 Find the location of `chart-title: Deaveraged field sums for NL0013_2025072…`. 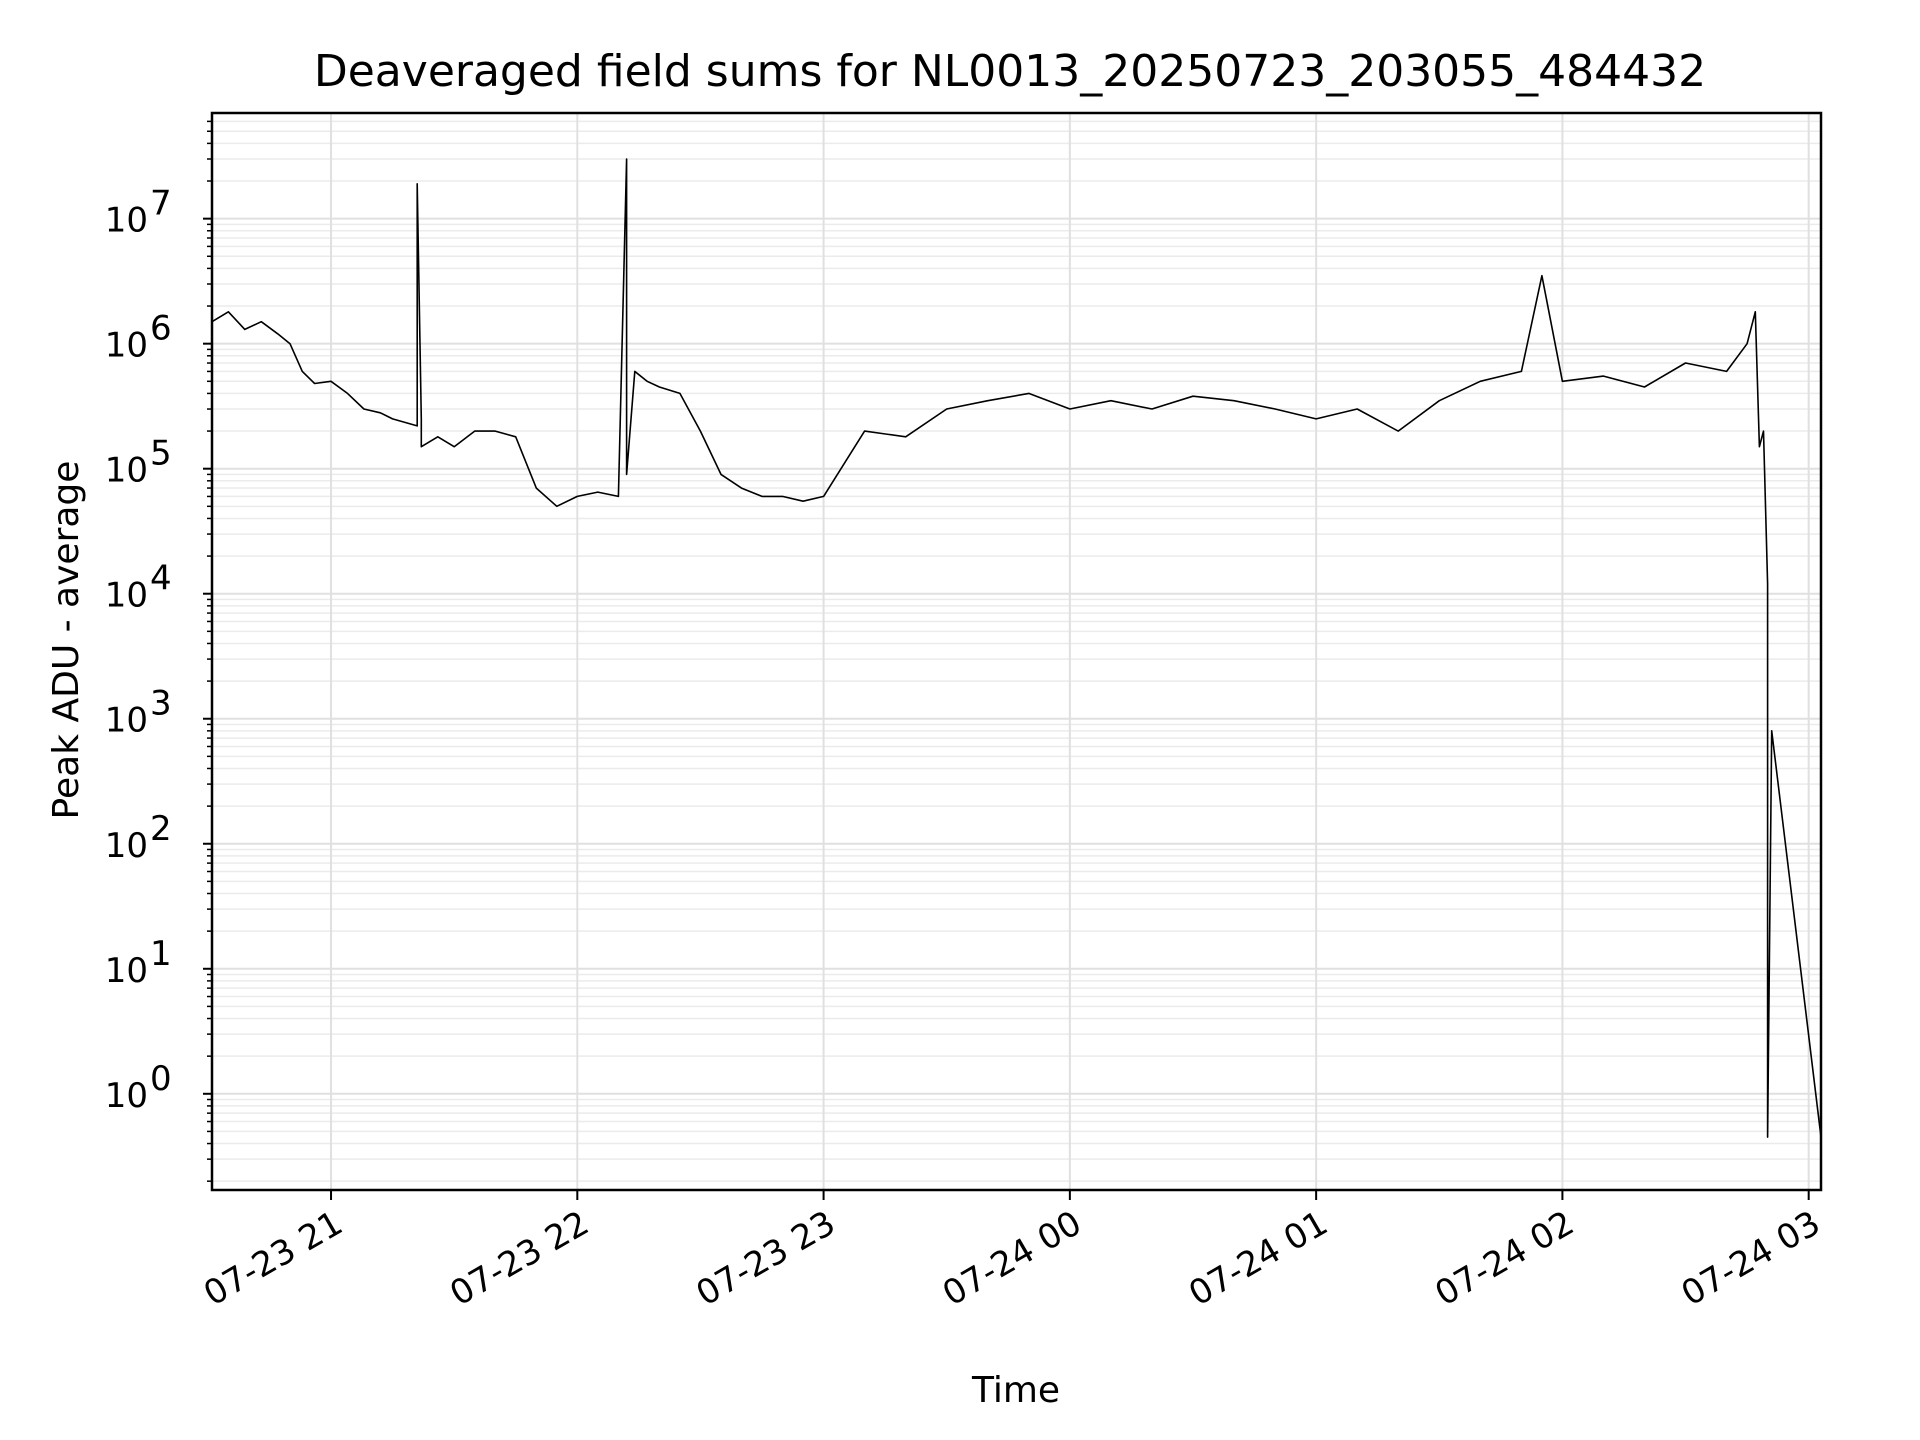

chart-title: Deaveraged field sums for NL0013_2025072… is located at coordinates (1010, 71).